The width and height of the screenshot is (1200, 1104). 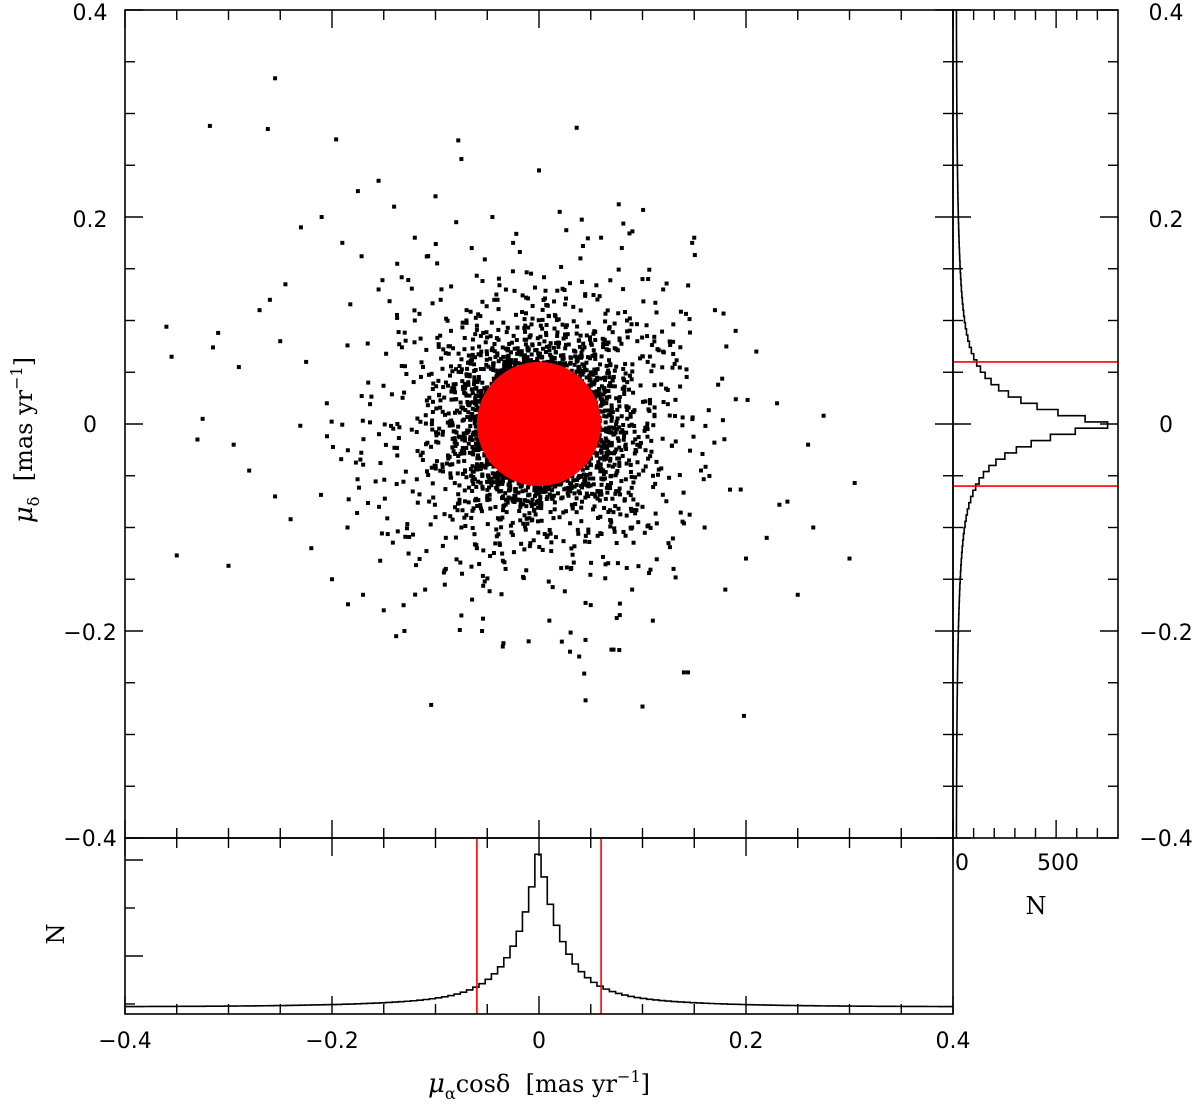 What do you see at coordinates (90, 13) in the screenshot?
I see `y-tick-label: 0.4` at bounding box center [90, 13].